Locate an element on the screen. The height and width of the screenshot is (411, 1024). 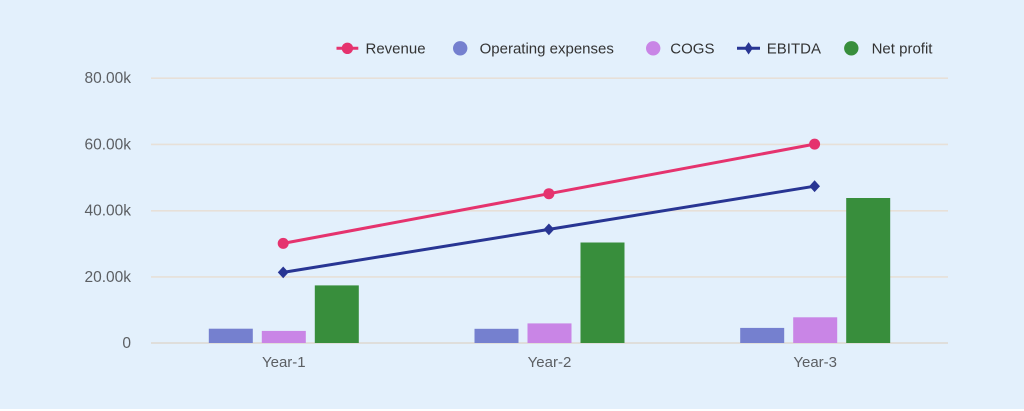
svg-text: EBITDA is located at coordinates (794, 49).